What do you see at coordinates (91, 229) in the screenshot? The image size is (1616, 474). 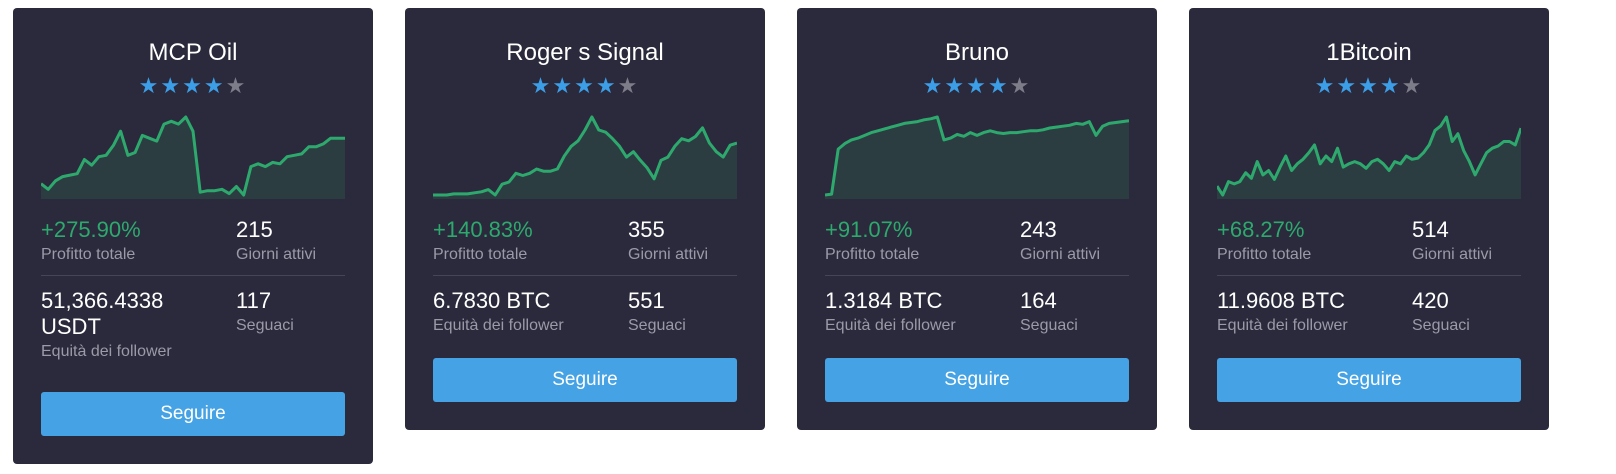 I see `total-profit-value: +275.90%` at bounding box center [91, 229].